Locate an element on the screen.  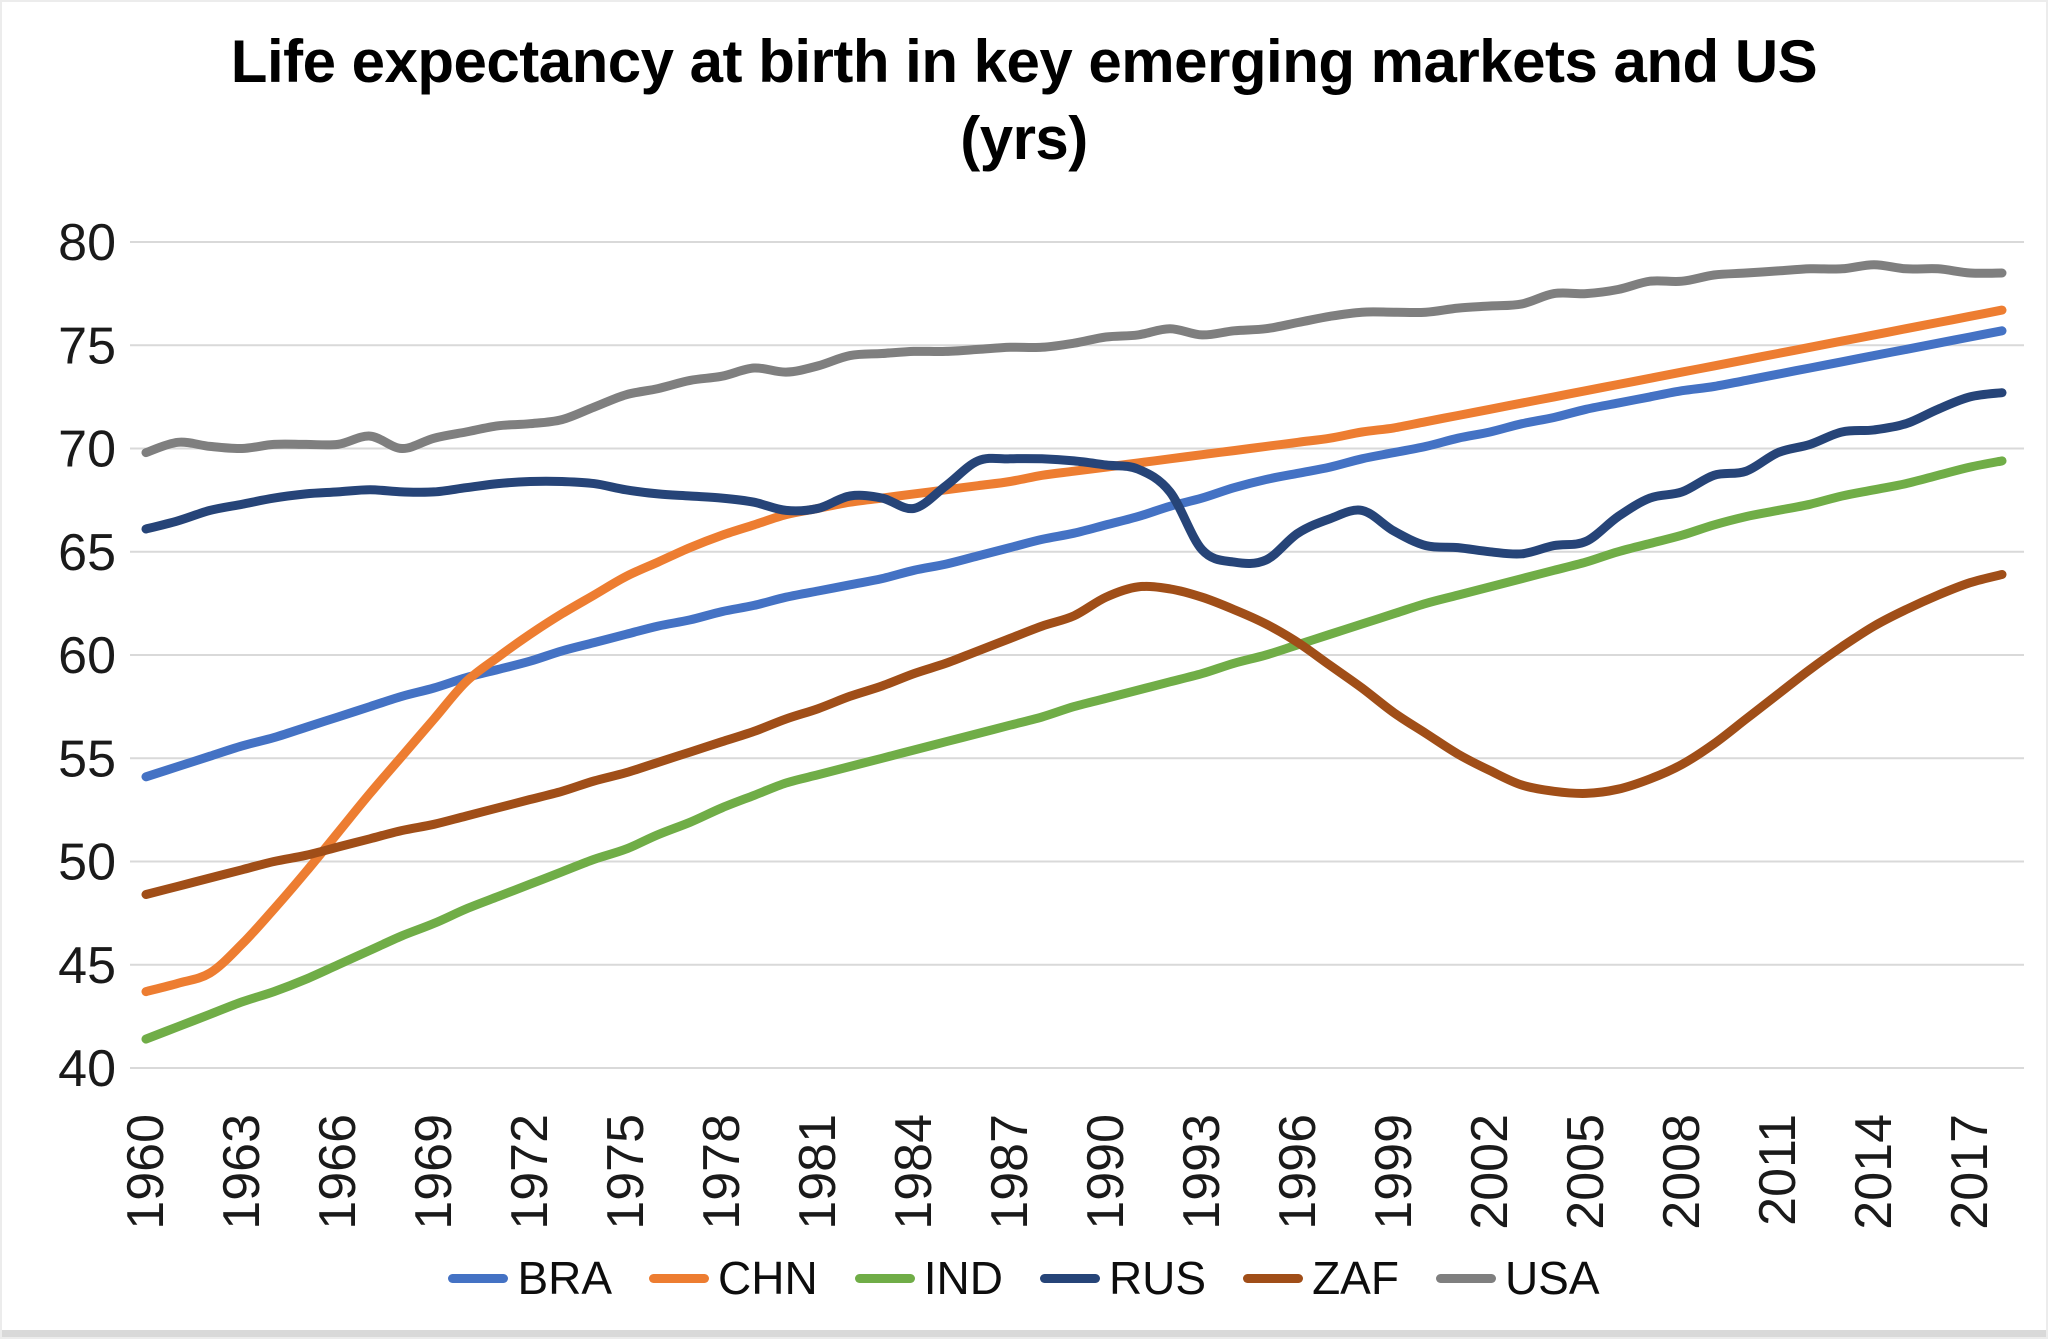
legend-item-usa: USA is located at coordinates (1517, 1278).